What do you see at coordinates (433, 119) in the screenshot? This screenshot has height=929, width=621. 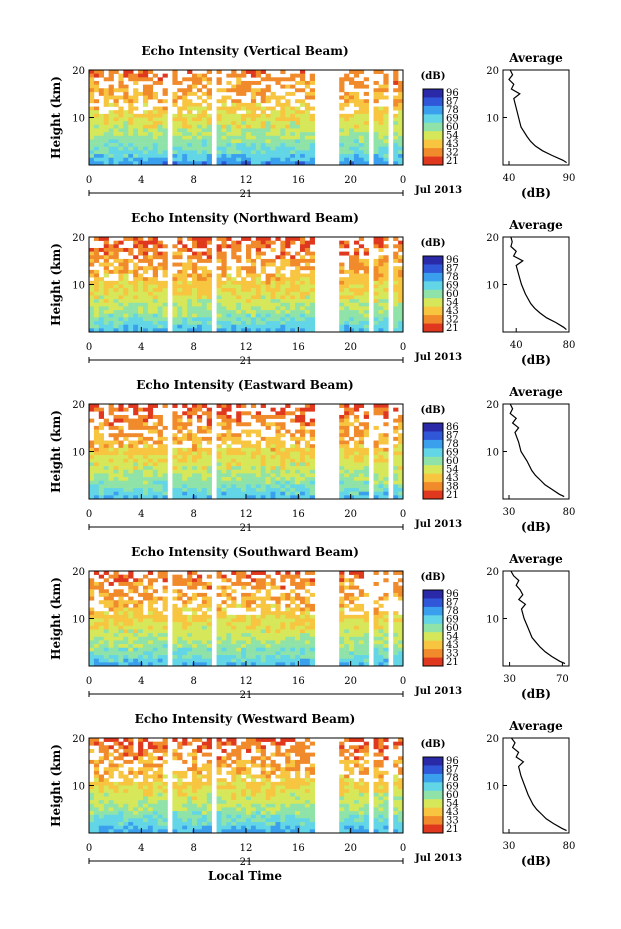 I see `colorbar-swatch` at bounding box center [433, 119].